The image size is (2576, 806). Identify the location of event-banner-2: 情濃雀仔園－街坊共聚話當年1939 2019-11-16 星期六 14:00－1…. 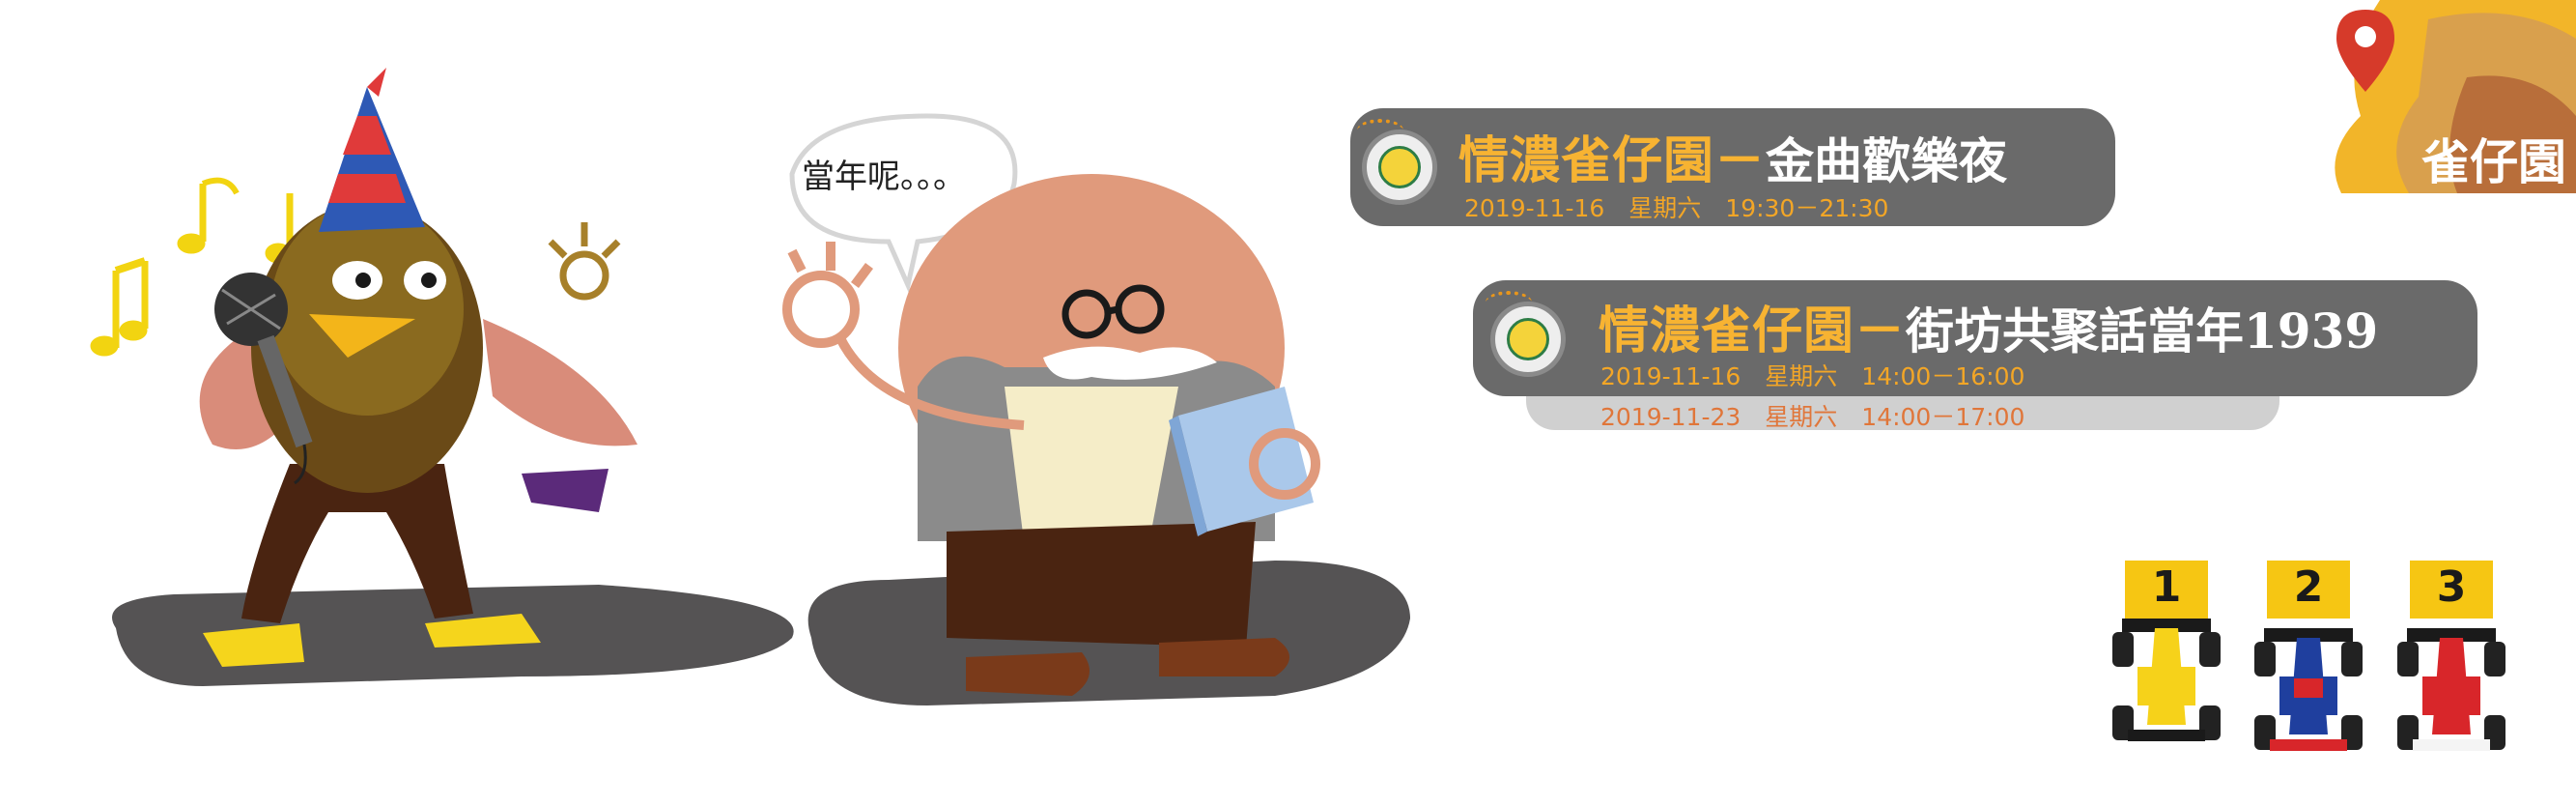
(1975, 338).